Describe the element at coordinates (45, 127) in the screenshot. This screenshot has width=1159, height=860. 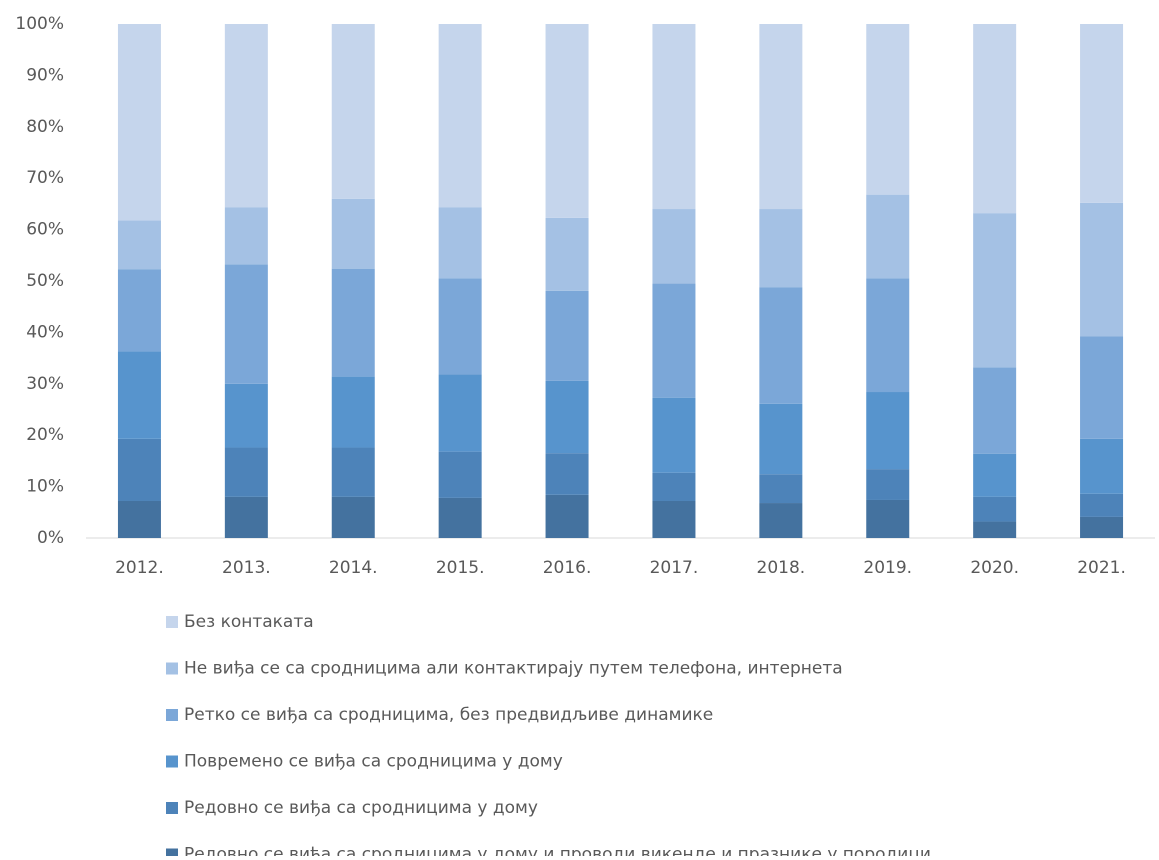
I see `y-tick-label: 80%` at that location.